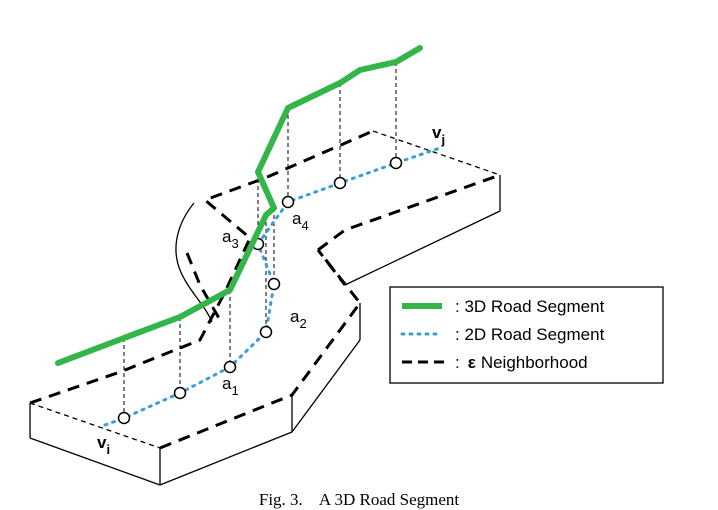 Image resolution: width=718 pixels, height=510 pixels. I want to click on label-a4: a4, so click(300, 221).